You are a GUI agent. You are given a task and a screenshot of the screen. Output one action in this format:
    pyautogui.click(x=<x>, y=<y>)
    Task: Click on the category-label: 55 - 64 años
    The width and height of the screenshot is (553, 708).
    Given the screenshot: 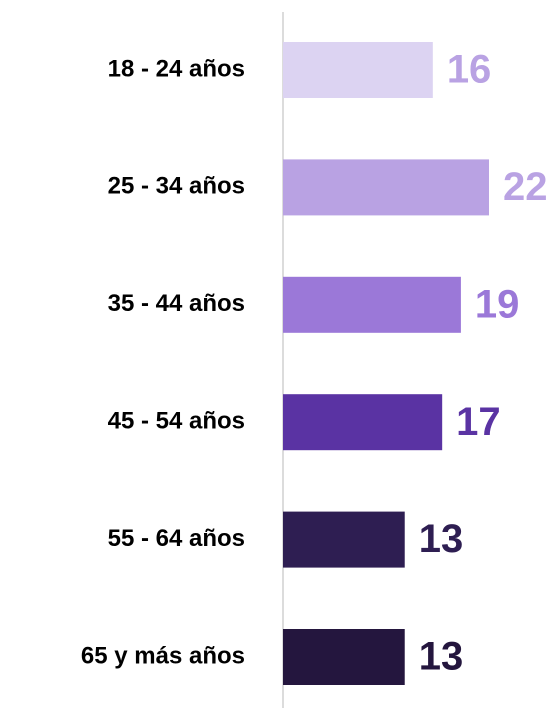 What is the action you would take?
    pyautogui.click(x=176, y=538)
    